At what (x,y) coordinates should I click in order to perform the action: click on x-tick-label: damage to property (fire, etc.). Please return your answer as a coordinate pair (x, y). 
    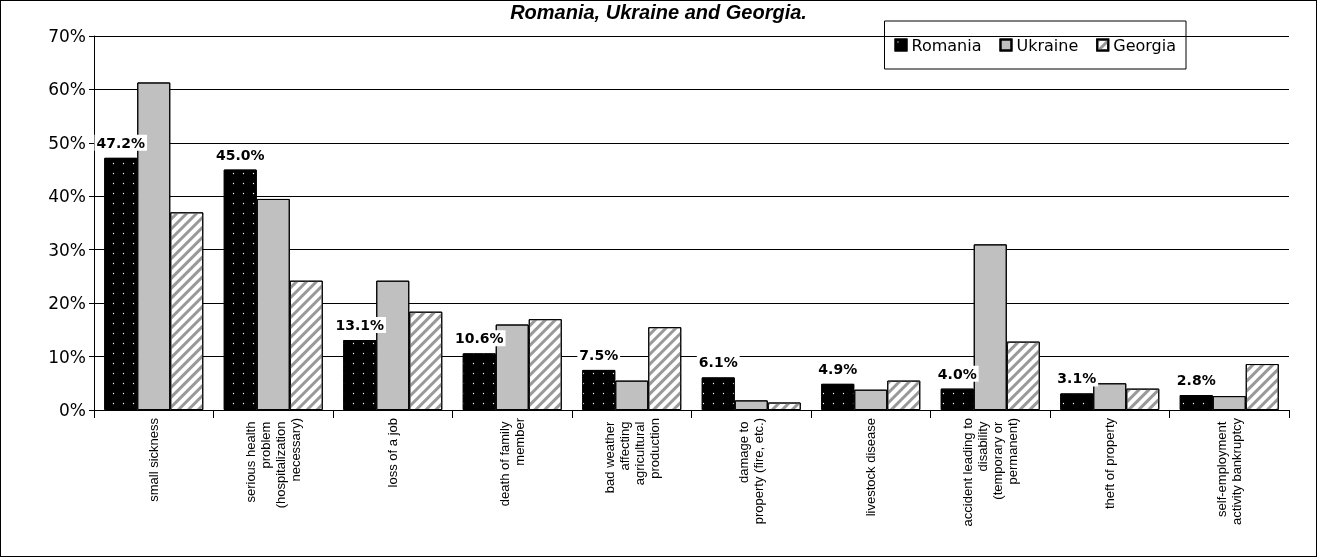
    Looking at the image, I should click on (751, 471).